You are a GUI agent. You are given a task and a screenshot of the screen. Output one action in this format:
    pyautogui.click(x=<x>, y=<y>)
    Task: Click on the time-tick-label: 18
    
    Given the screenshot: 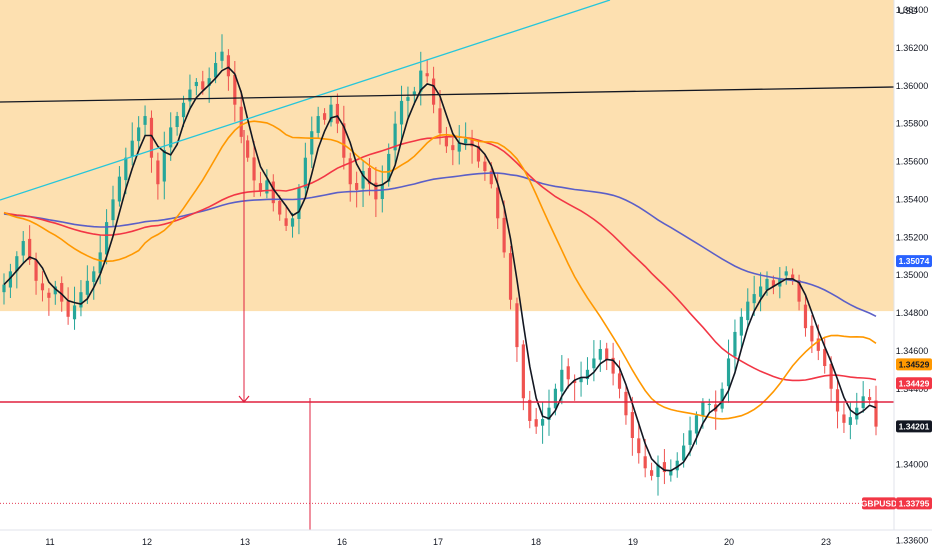 What is the action you would take?
    pyautogui.click(x=536, y=542)
    